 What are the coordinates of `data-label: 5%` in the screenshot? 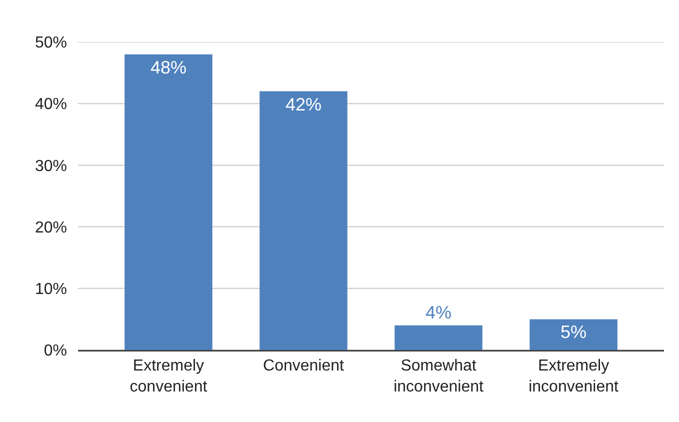 It's located at (573, 332).